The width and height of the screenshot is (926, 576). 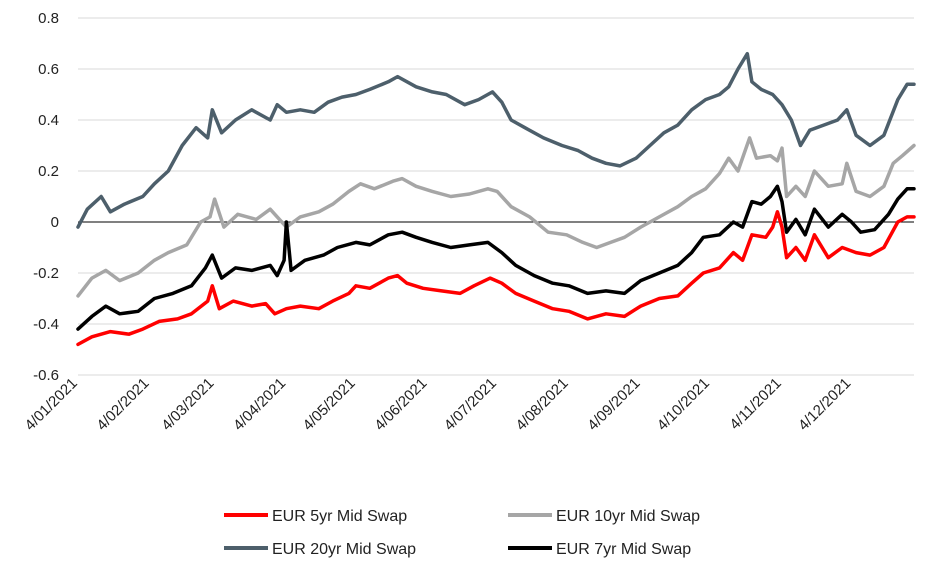 What do you see at coordinates (55, 222) in the screenshot?
I see `y-tick-label: 0` at bounding box center [55, 222].